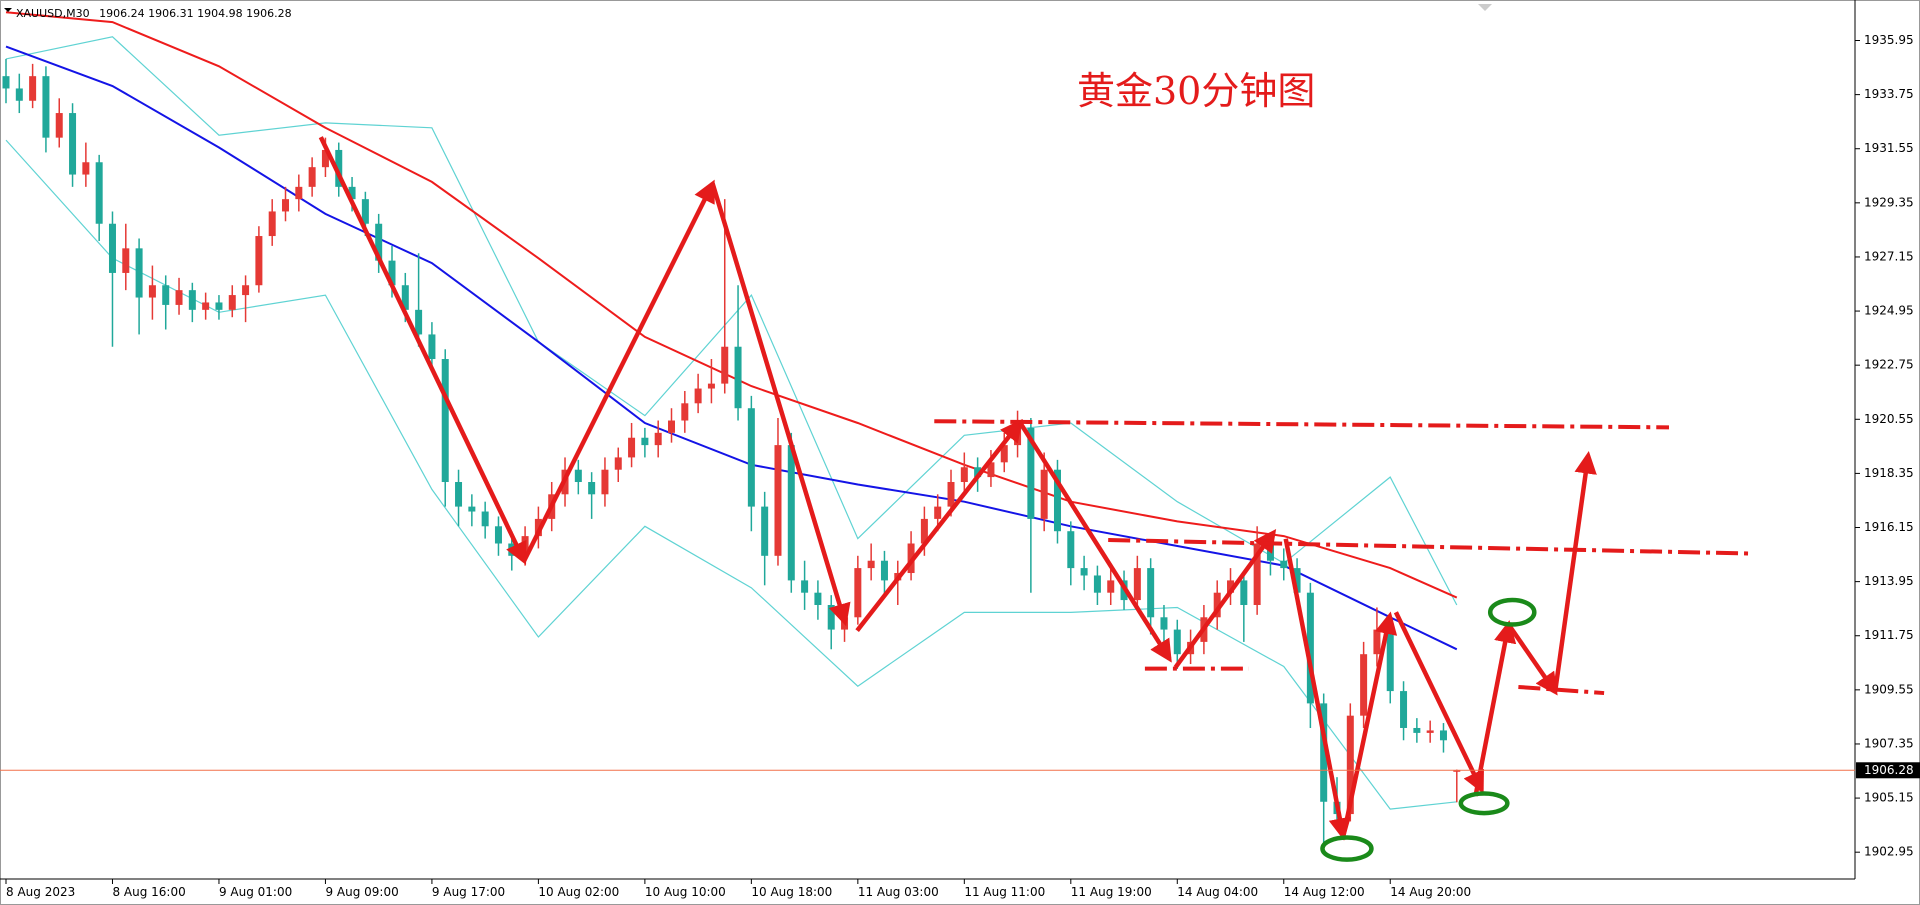 The height and width of the screenshot is (905, 1920). What do you see at coordinates (1889, 256) in the screenshot?
I see `y-tick-label: 1927.15` at bounding box center [1889, 256].